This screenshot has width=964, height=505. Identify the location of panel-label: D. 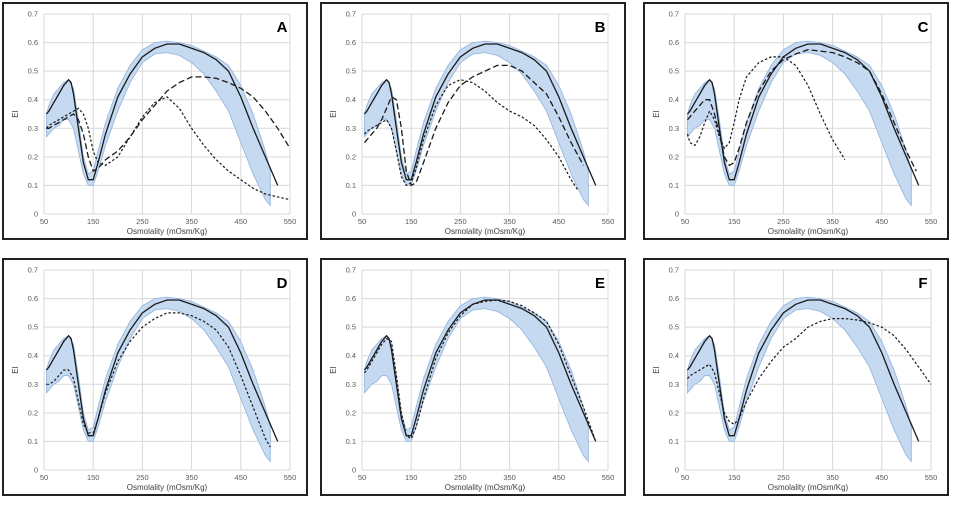
(282, 283).